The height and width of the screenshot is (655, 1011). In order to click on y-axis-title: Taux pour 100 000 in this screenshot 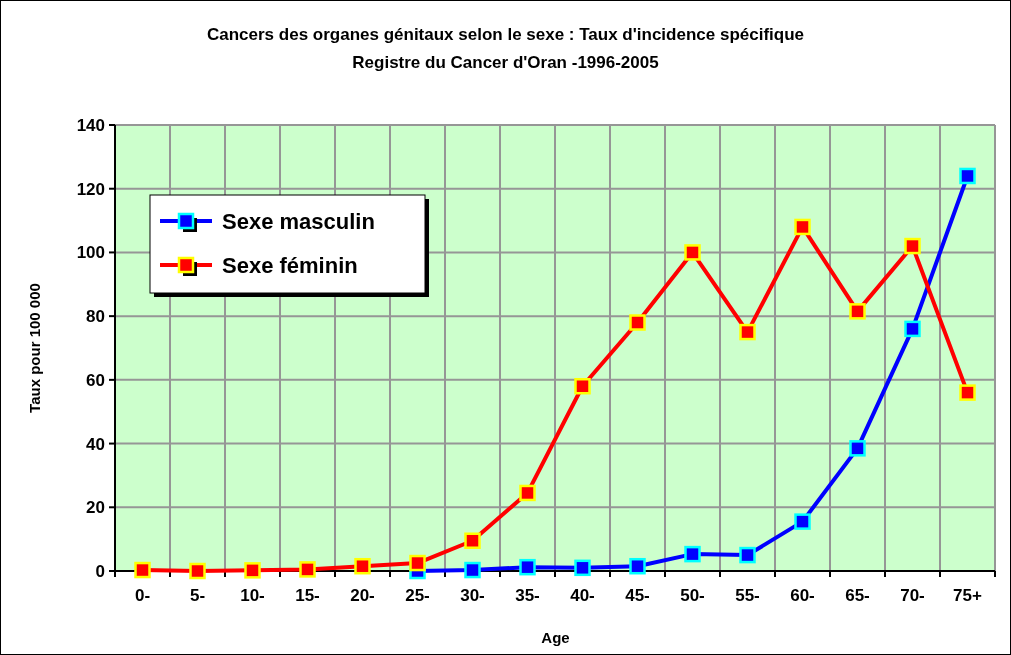, I will do `click(34, 348)`.